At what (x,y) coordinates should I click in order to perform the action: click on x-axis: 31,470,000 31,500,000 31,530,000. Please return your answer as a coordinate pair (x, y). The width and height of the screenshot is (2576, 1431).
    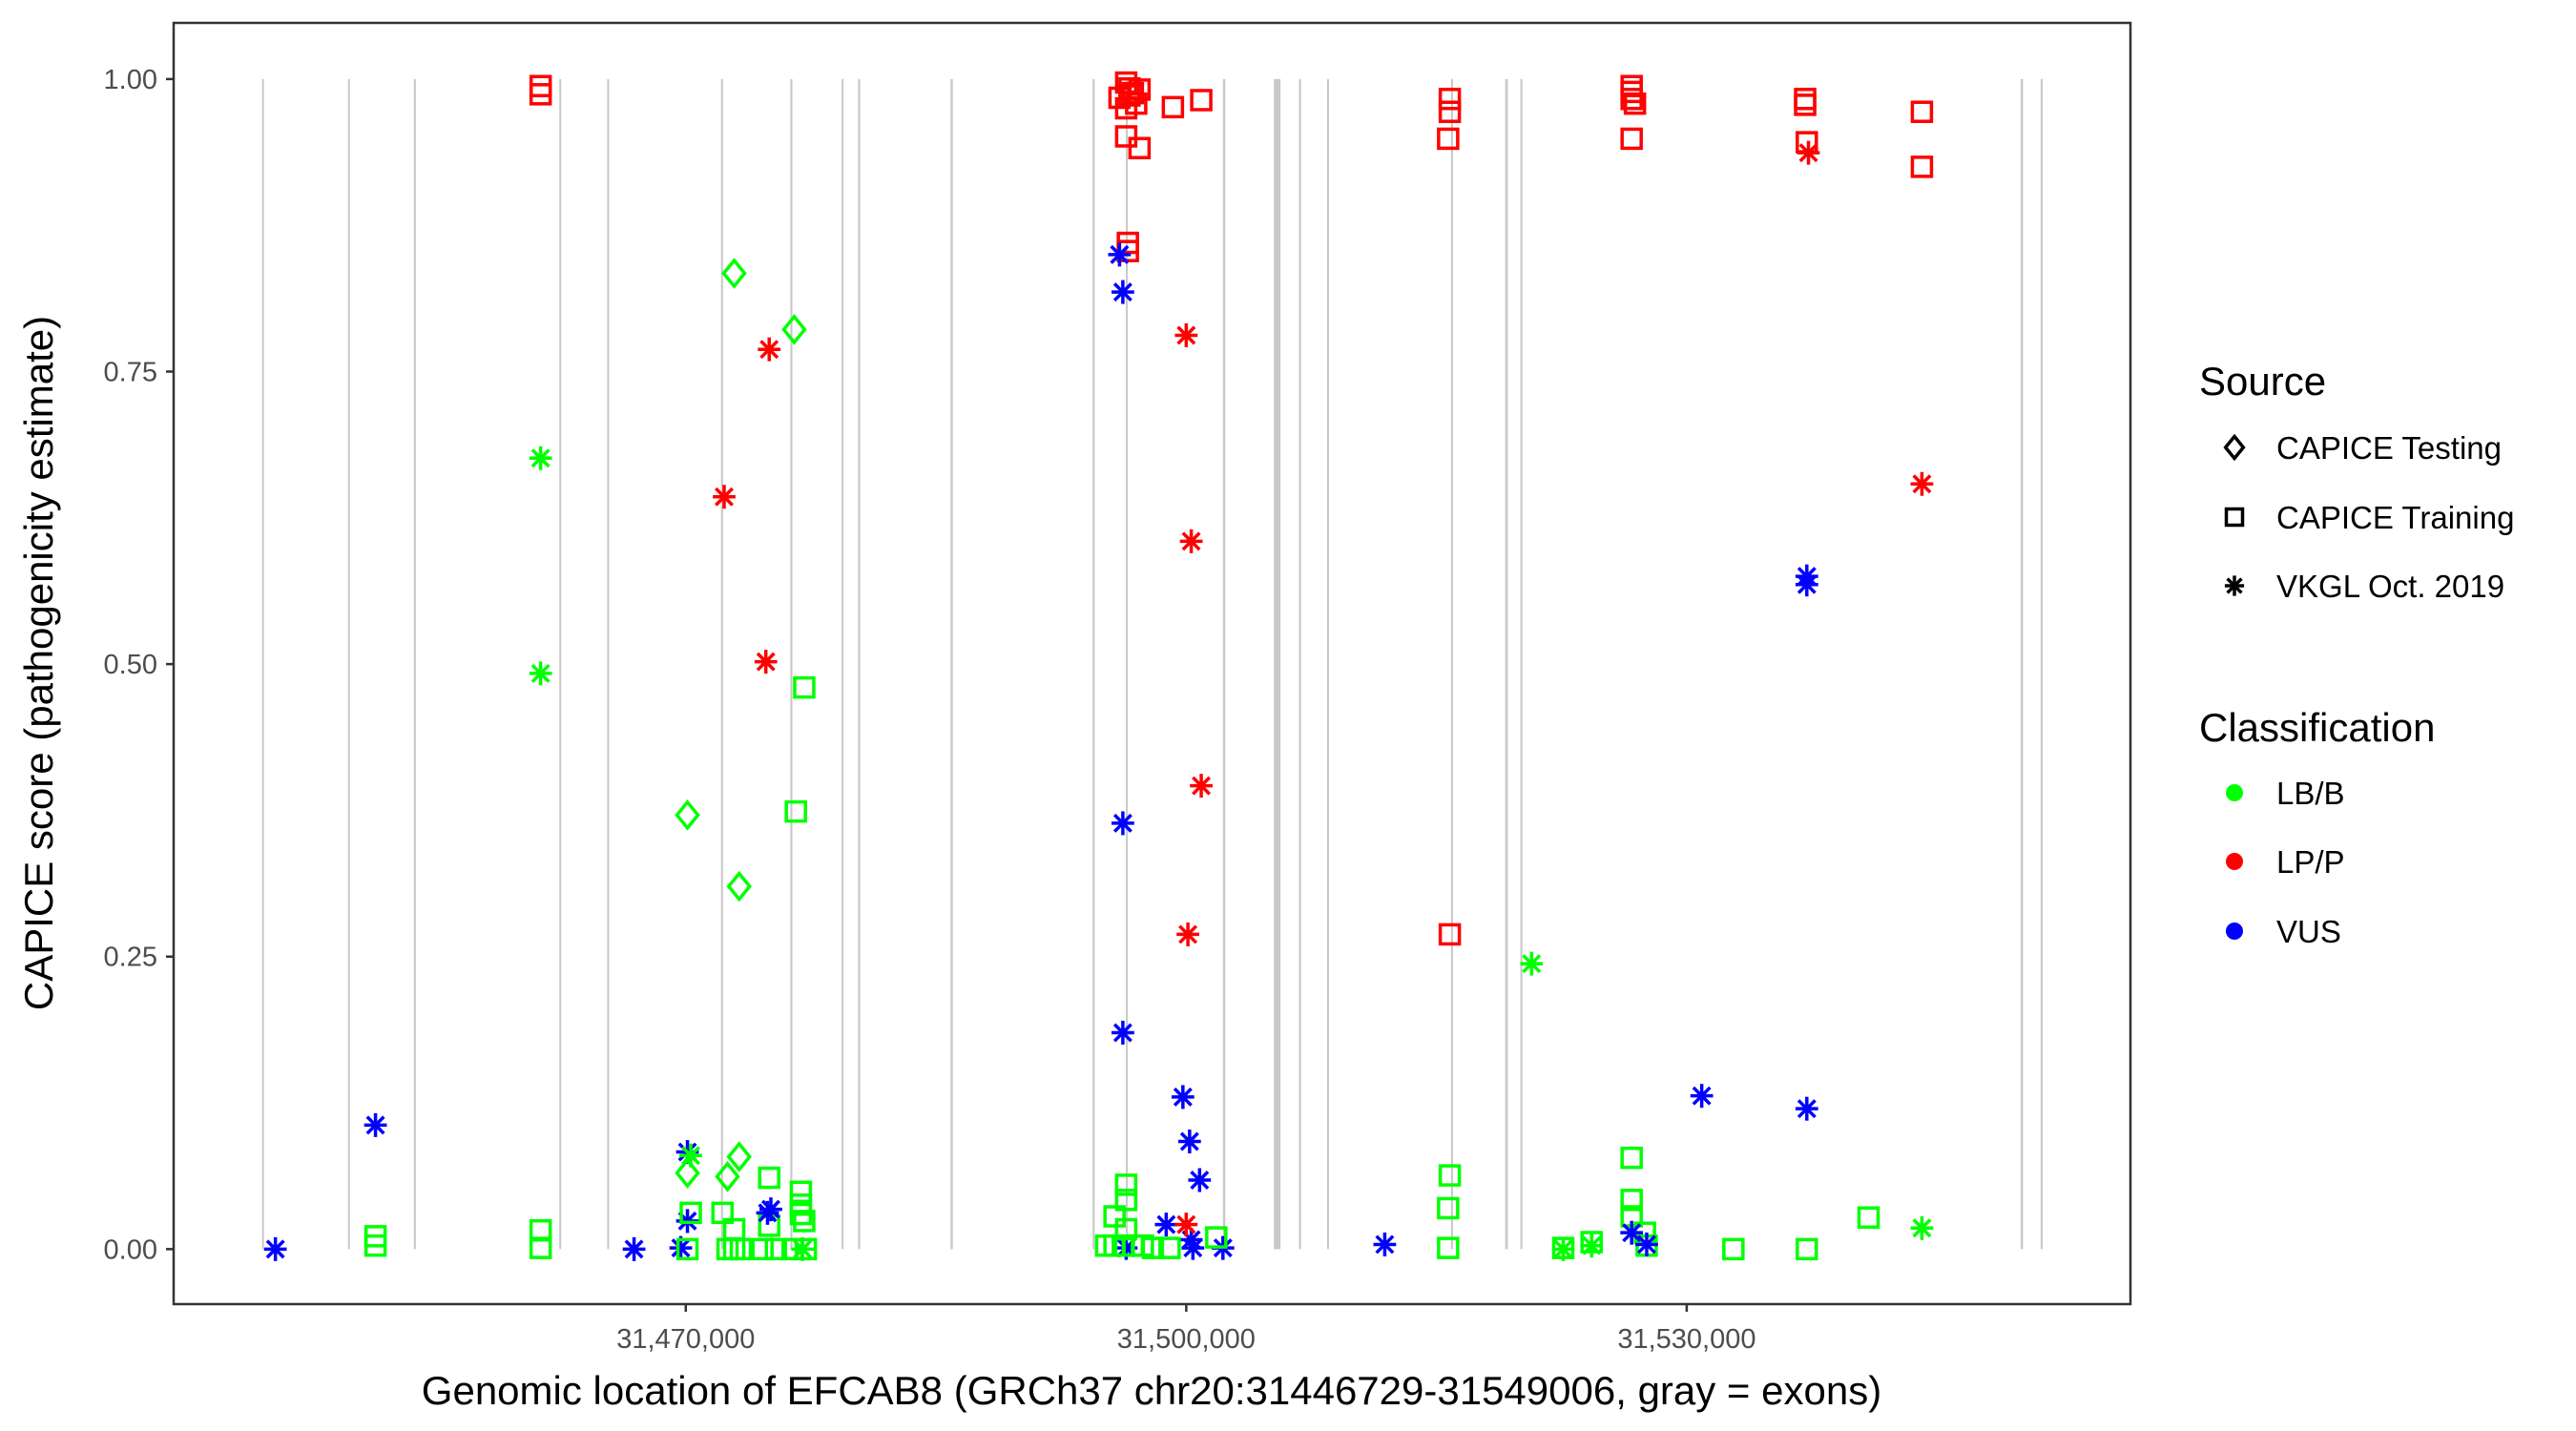
    Looking at the image, I should click on (1185, 1329).